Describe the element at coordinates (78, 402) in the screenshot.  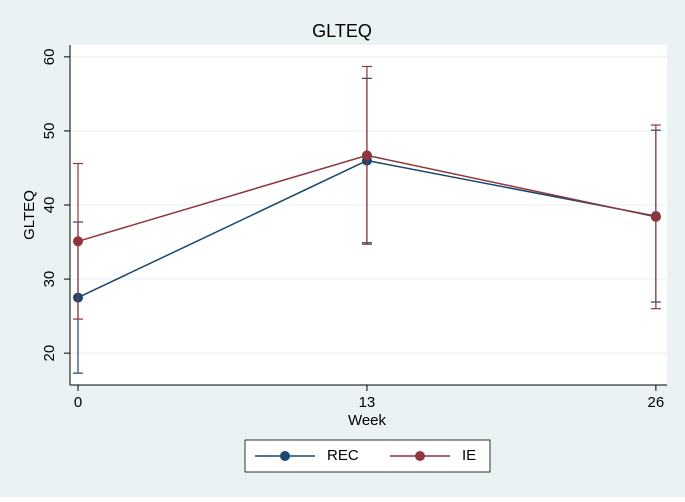
I see `x-tick-label: 0` at that location.